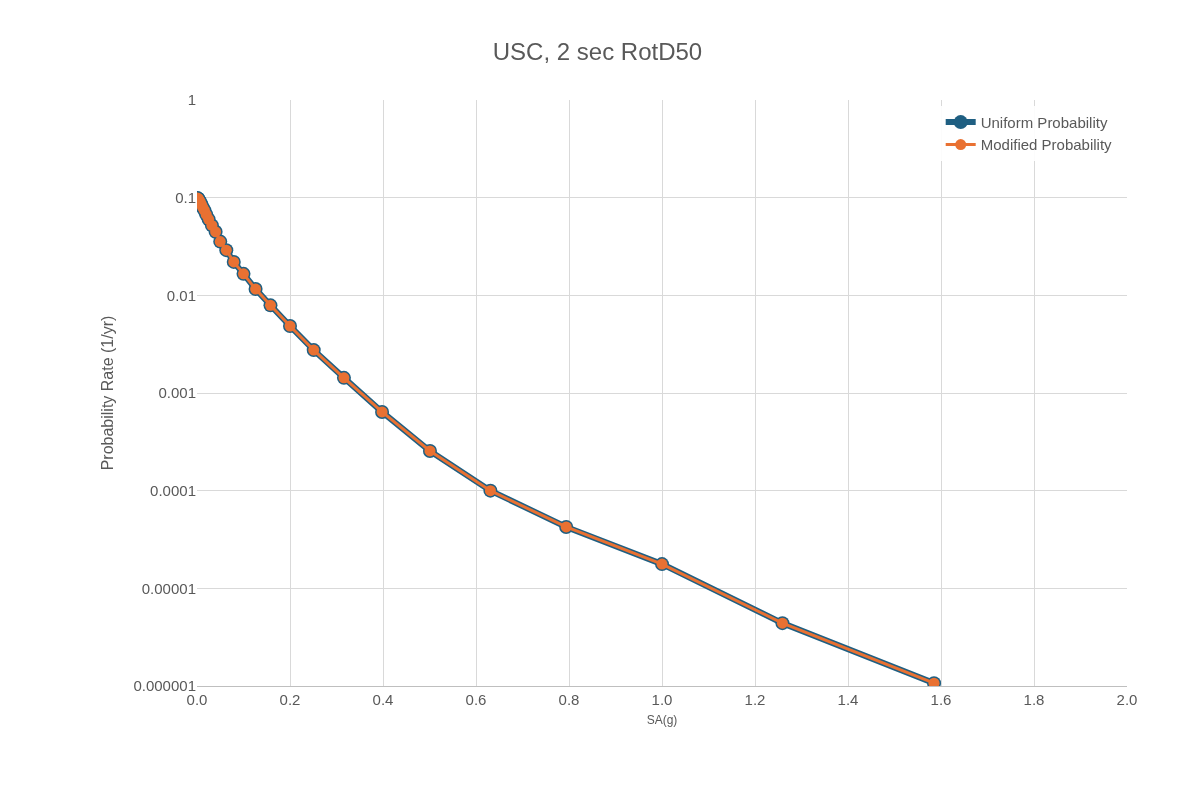 The image size is (1195, 791). I want to click on x-tick-label: 1.8, so click(1034, 700).